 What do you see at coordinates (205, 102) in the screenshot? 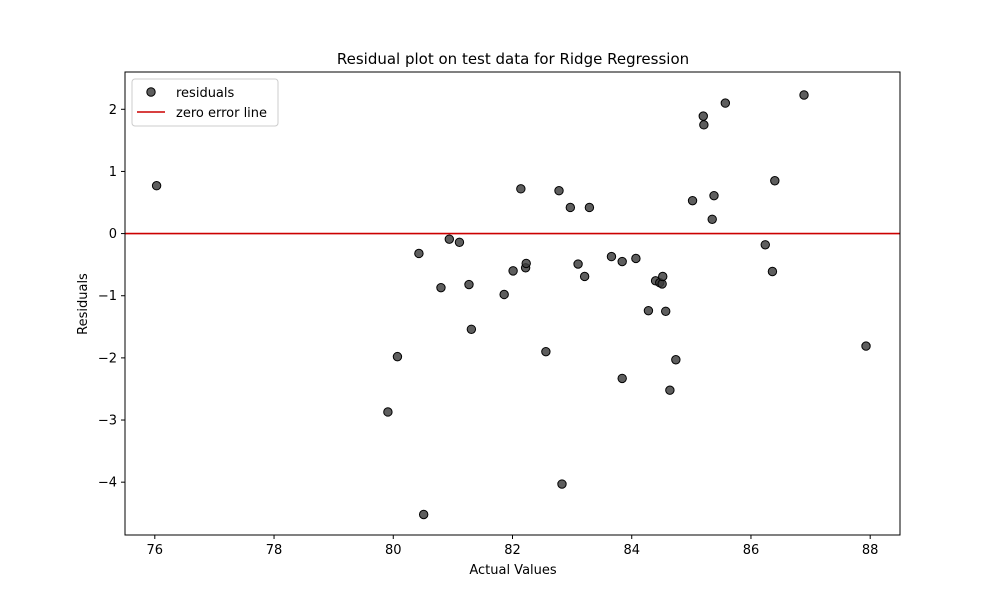
I see `legend-box` at bounding box center [205, 102].